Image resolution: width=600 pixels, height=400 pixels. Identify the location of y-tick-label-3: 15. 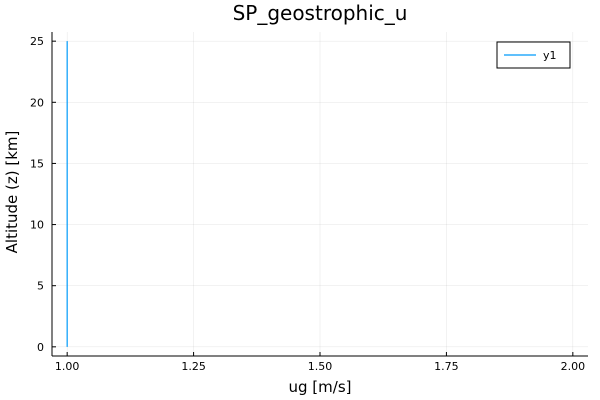
(37, 163).